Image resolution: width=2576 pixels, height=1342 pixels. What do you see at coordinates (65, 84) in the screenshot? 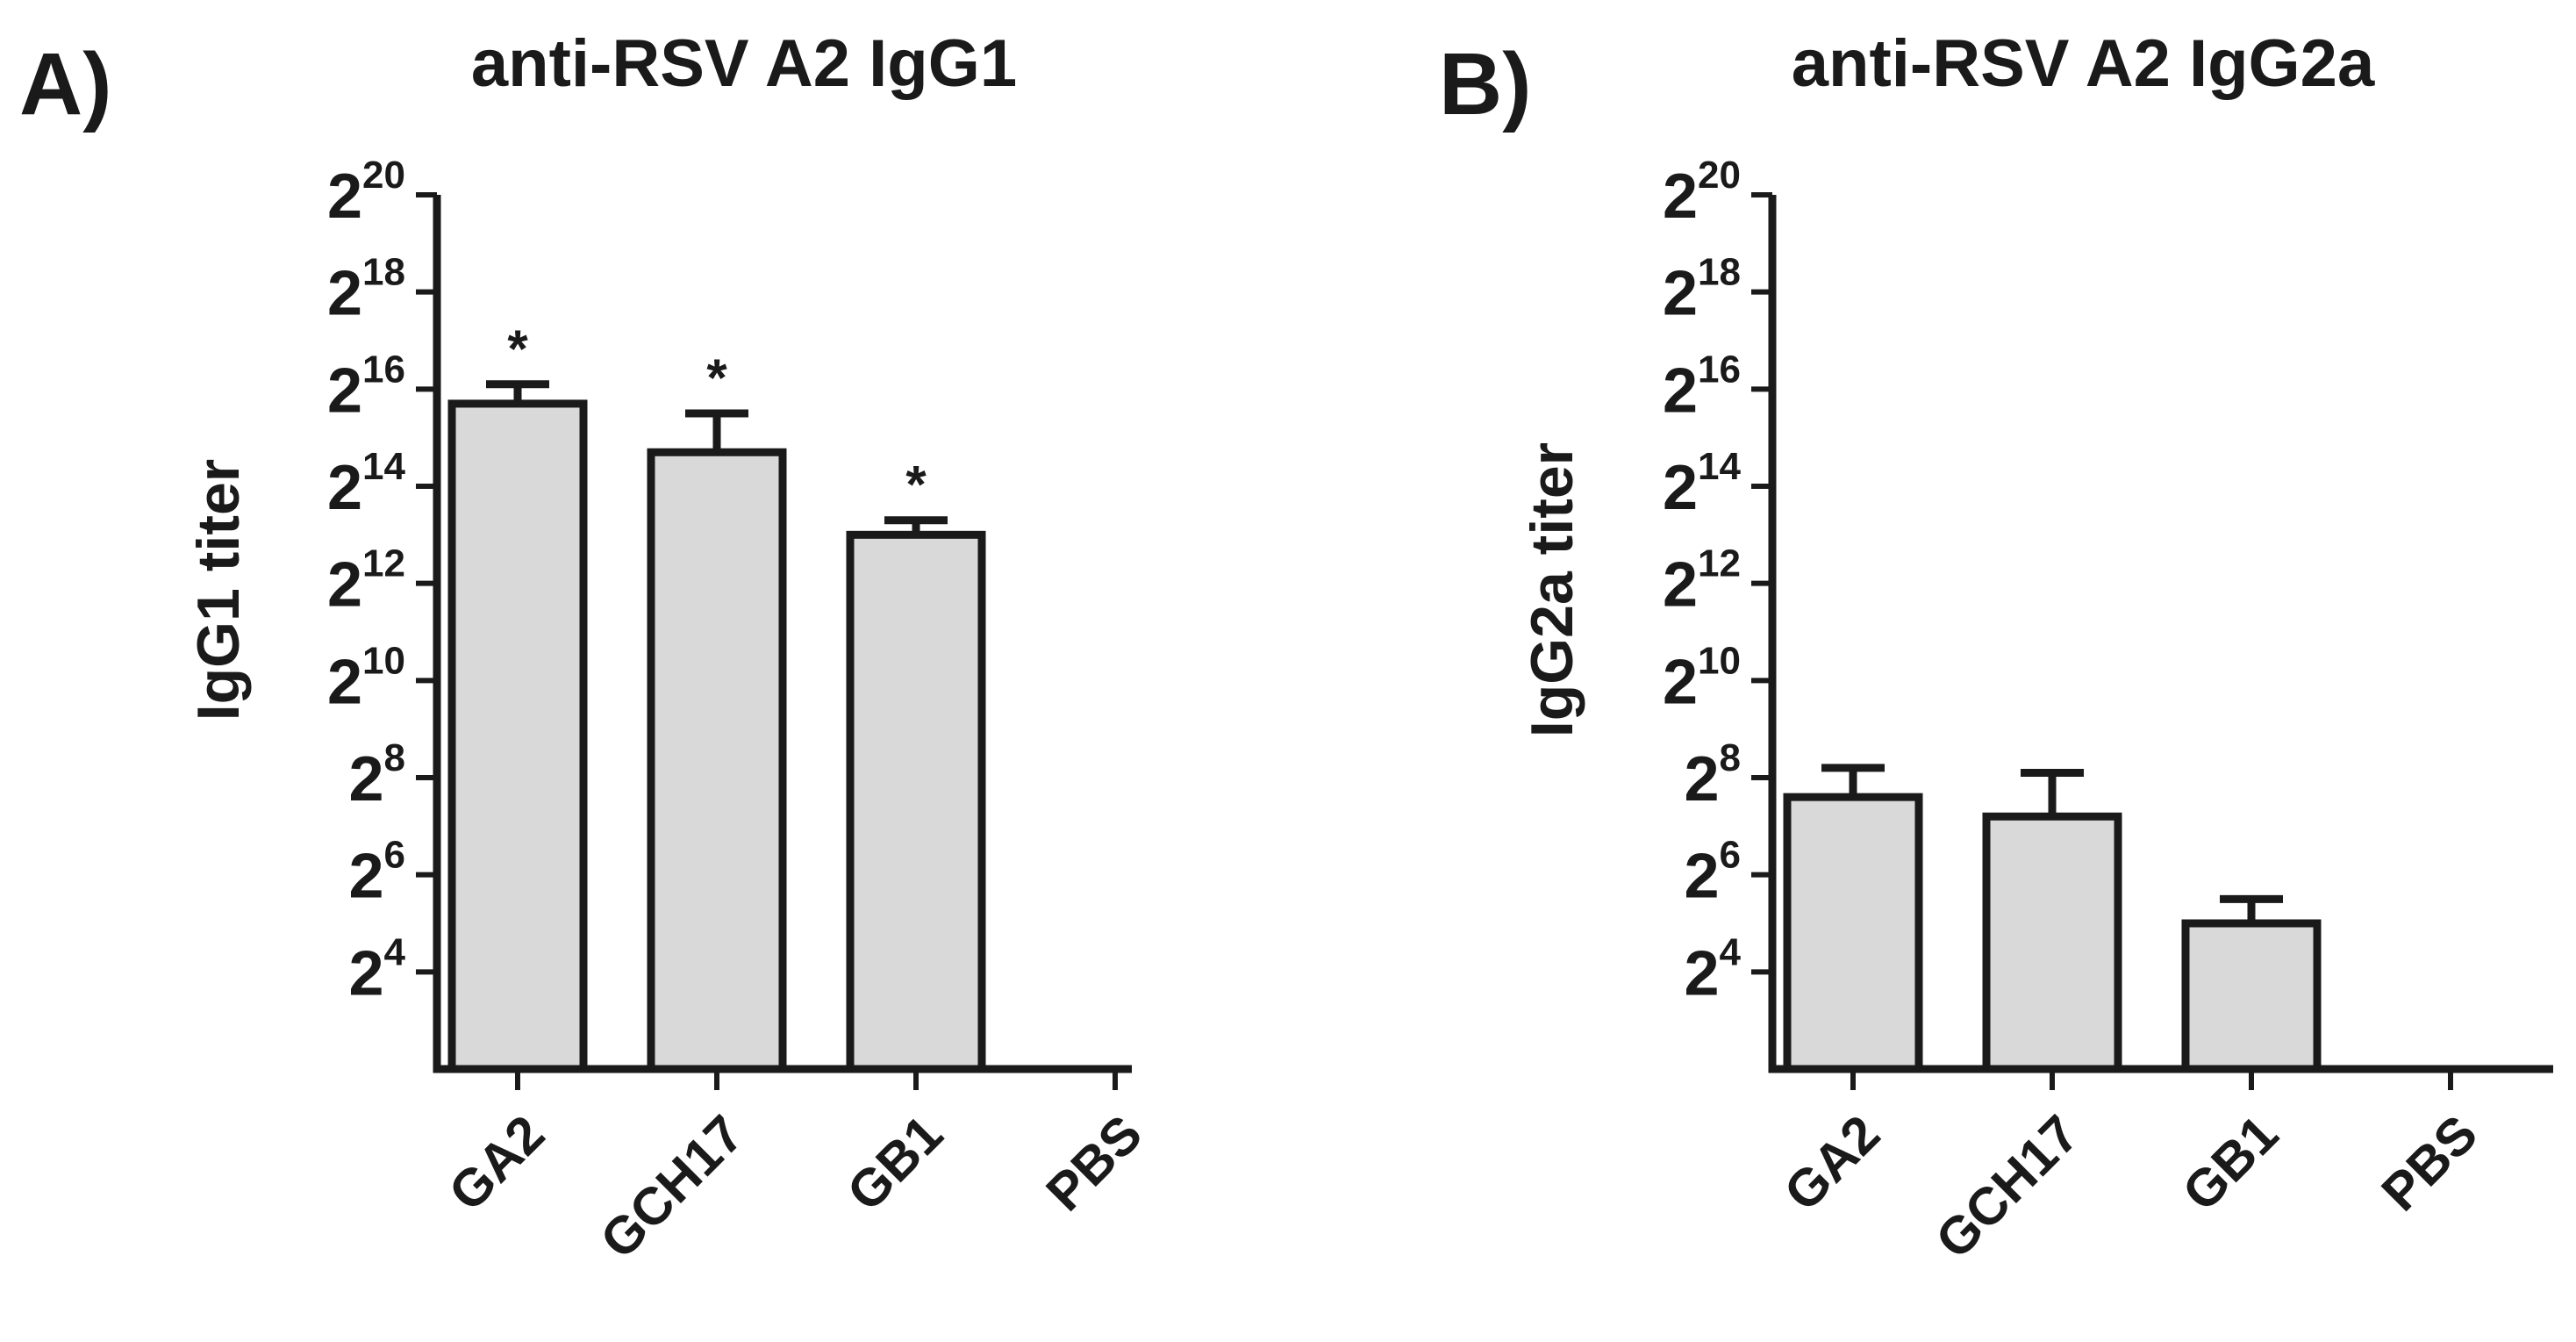
I see `panel-label-a: A)` at bounding box center [65, 84].